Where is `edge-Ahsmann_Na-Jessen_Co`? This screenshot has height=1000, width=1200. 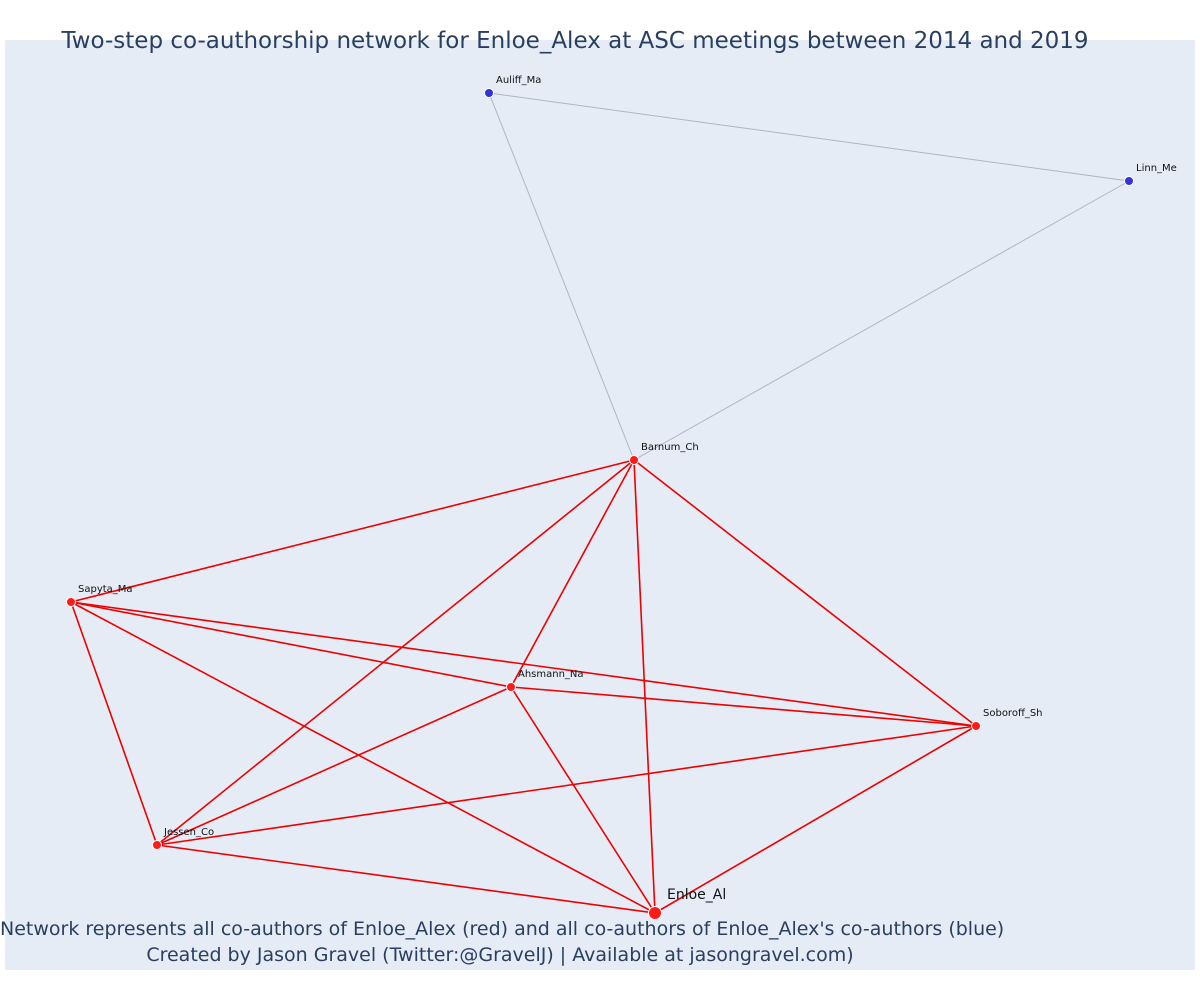 edge-Ahsmann_Na-Jessen_Co is located at coordinates (334, 766).